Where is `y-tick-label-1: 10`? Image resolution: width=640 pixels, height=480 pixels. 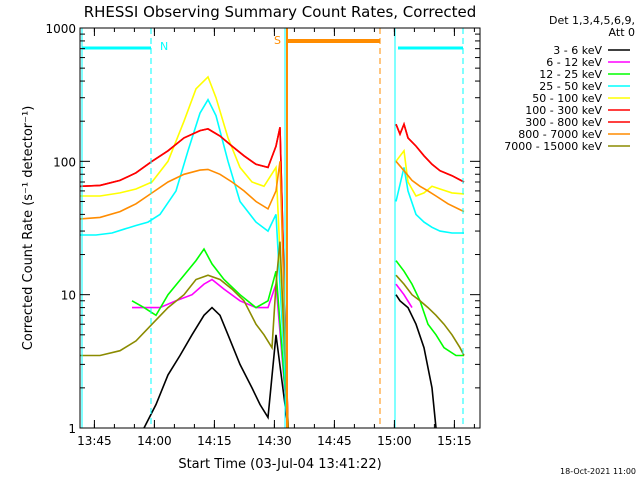 y-tick-label-1: 10 is located at coordinates (68, 296).